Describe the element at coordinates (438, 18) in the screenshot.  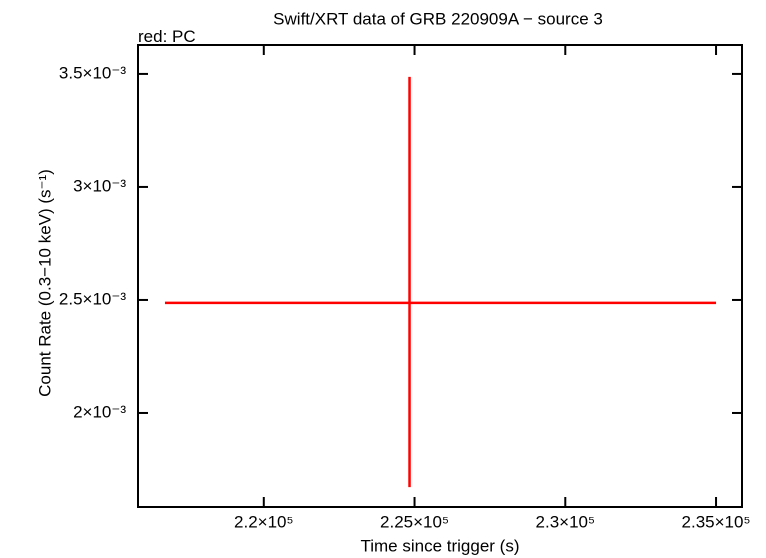
I see `chart-title: Swift/XRT data of GRB 220909A − source 3` at that location.